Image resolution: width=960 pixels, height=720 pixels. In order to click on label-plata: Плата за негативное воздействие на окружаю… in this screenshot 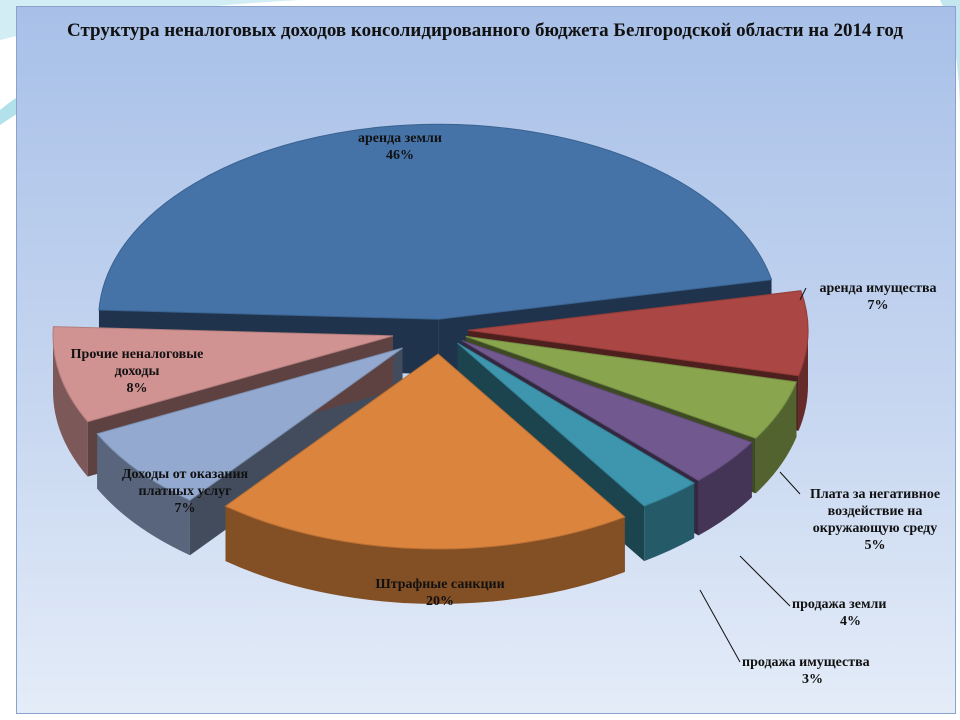, I will do `click(875, 520)`.